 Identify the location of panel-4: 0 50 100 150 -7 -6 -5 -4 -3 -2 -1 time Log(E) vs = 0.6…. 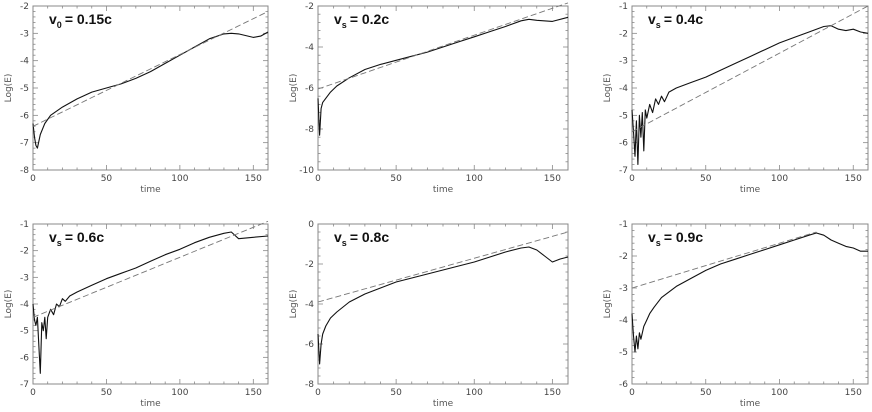
(136, 314).